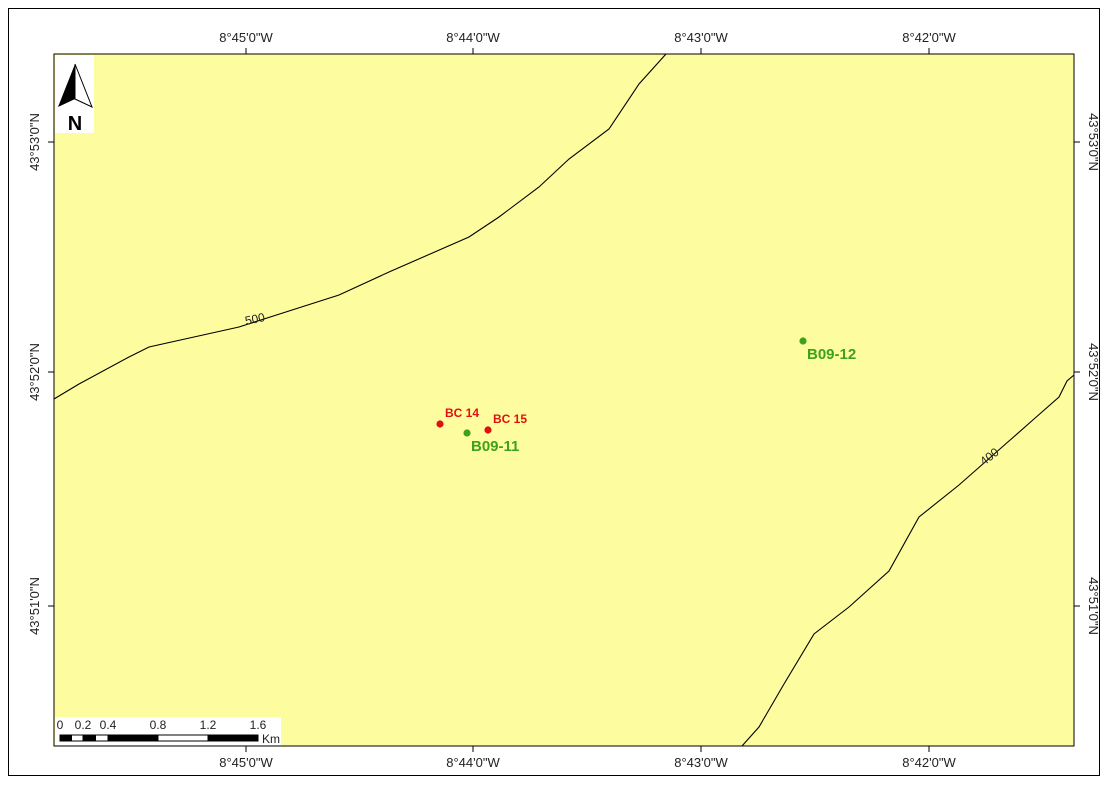 This screenshot has width=1110, height=788. I want to click on north-arrow-label: N, so click(75, 124).